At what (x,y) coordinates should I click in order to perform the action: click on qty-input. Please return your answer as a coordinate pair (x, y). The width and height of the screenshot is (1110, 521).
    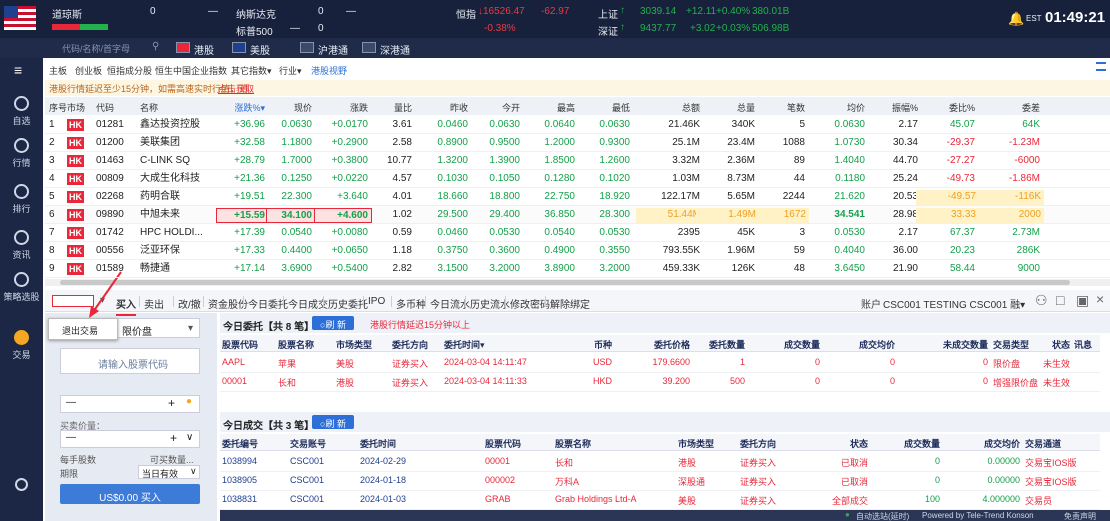
    Looking at the image, I should click on (130, 439).